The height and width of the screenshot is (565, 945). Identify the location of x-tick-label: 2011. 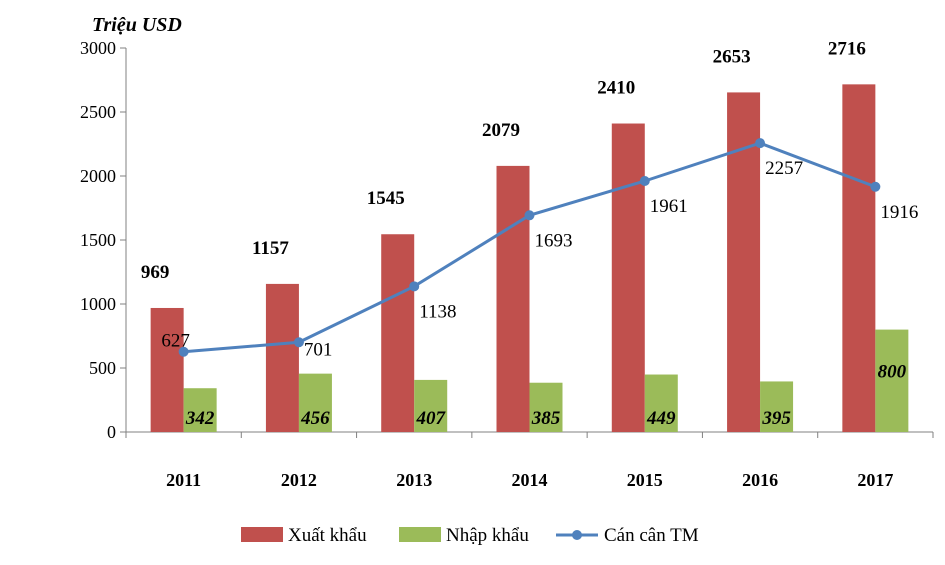
(183, 480).